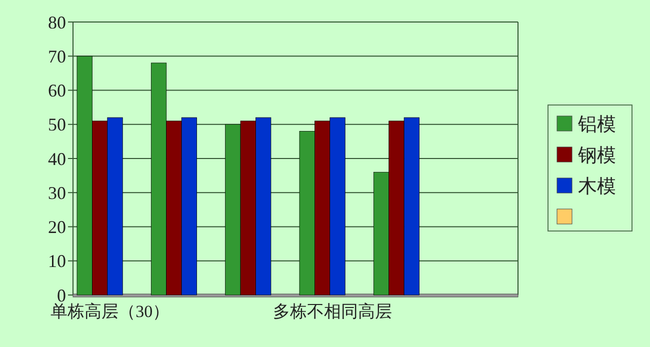 This screenshot has width=650, height=347. I want to click on x-tick-label: 单栋高层（30）, so click(110, 311).